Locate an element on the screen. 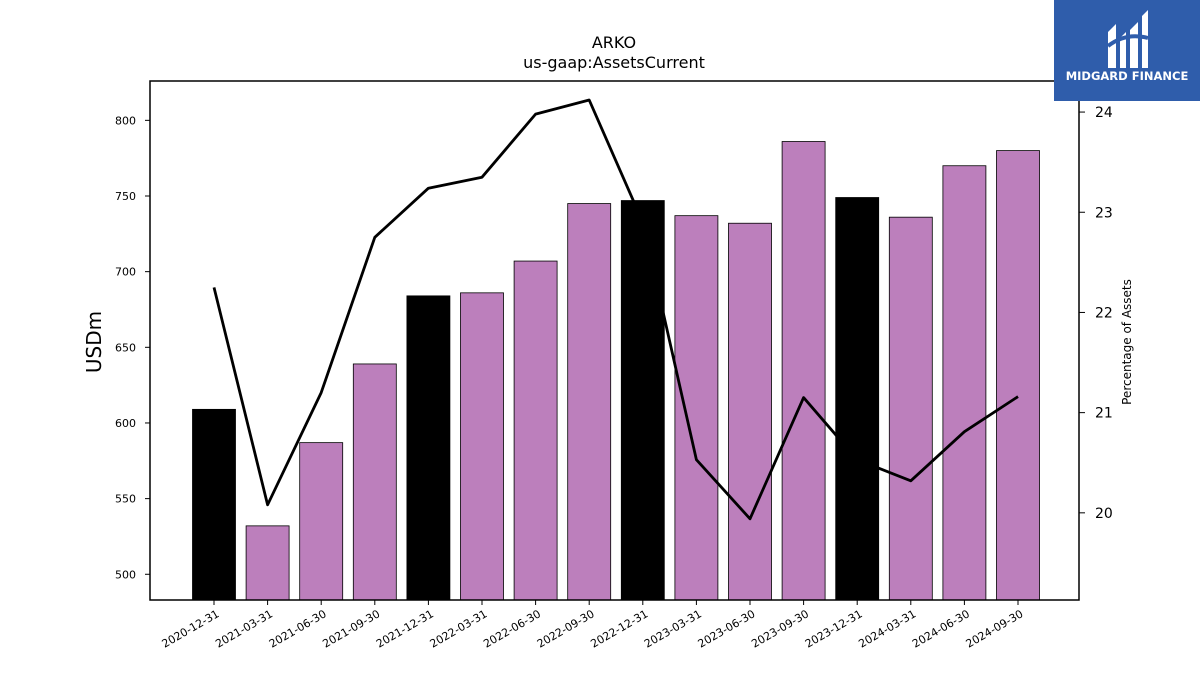 The image size is (1200, 675). x-tick-label: 2021-03-31 is located at coordinates (244, 628).